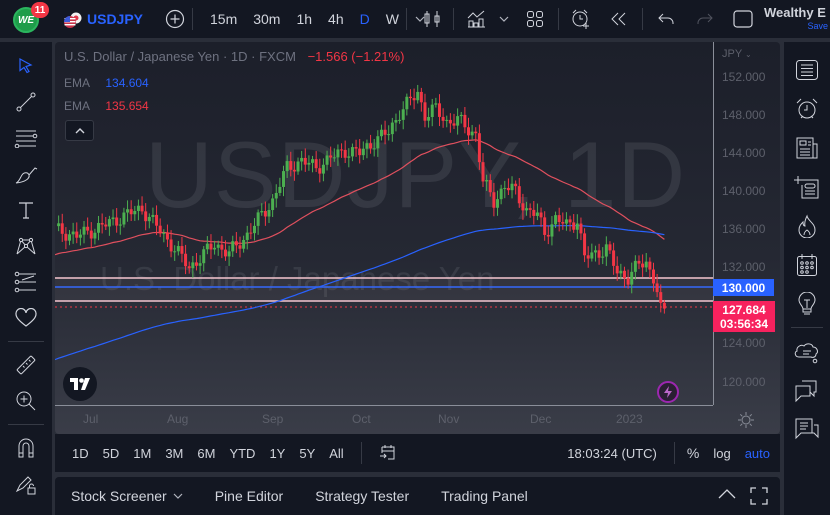 The image size is (830, 515). Describe the element at coordinates (817, 26) in the screenshot. I see `save-link: Save` at that location.